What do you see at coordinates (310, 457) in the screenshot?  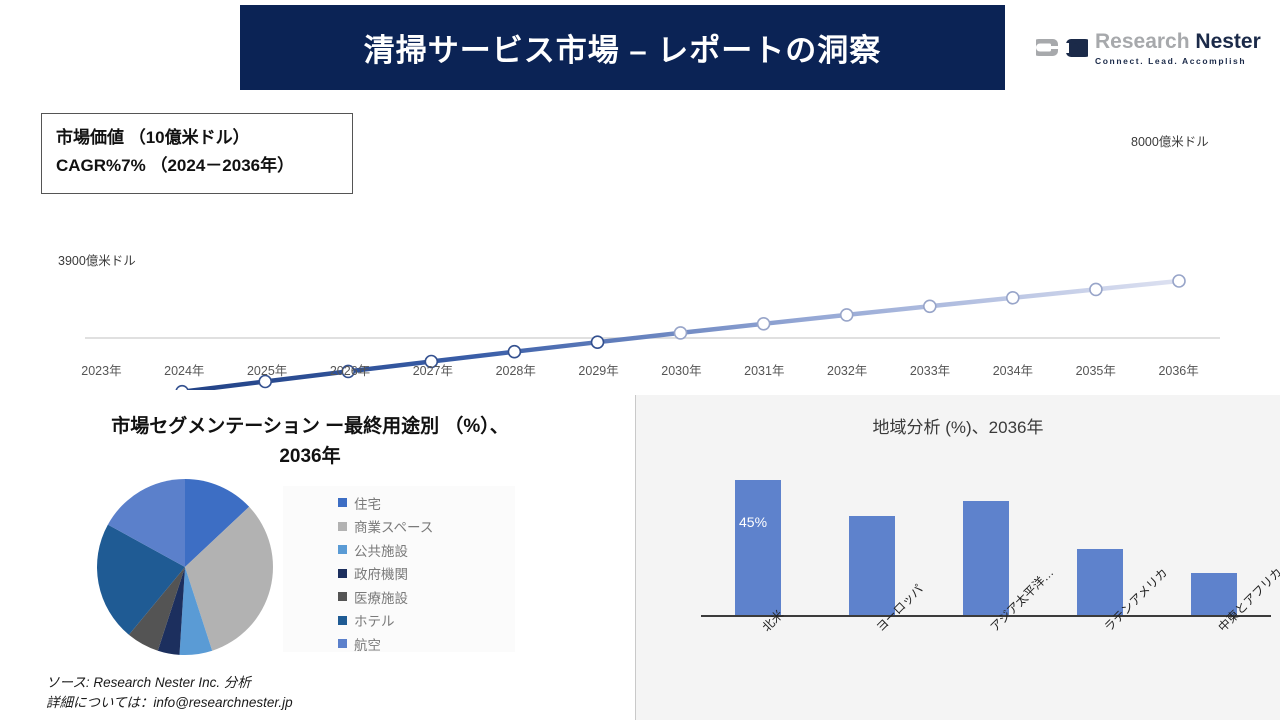 I see `segmentation-title-line2: 2036年` at bounding box center [310, 457].